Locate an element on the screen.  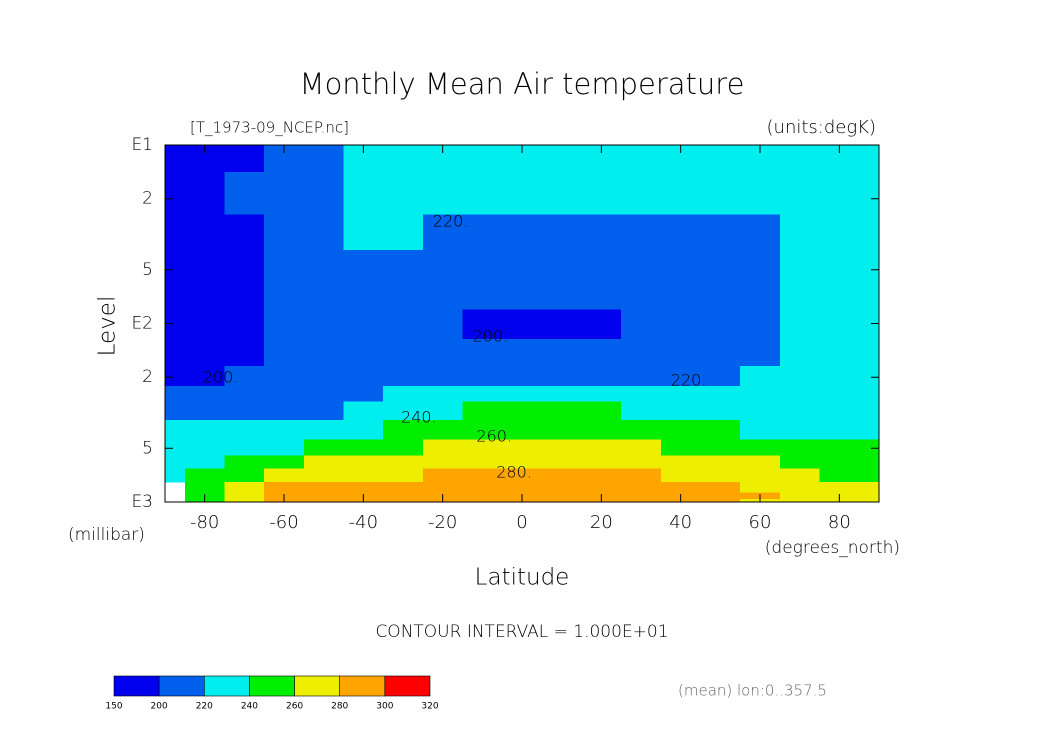
y-tick-label: E1 is located at coordinates (142, 145).